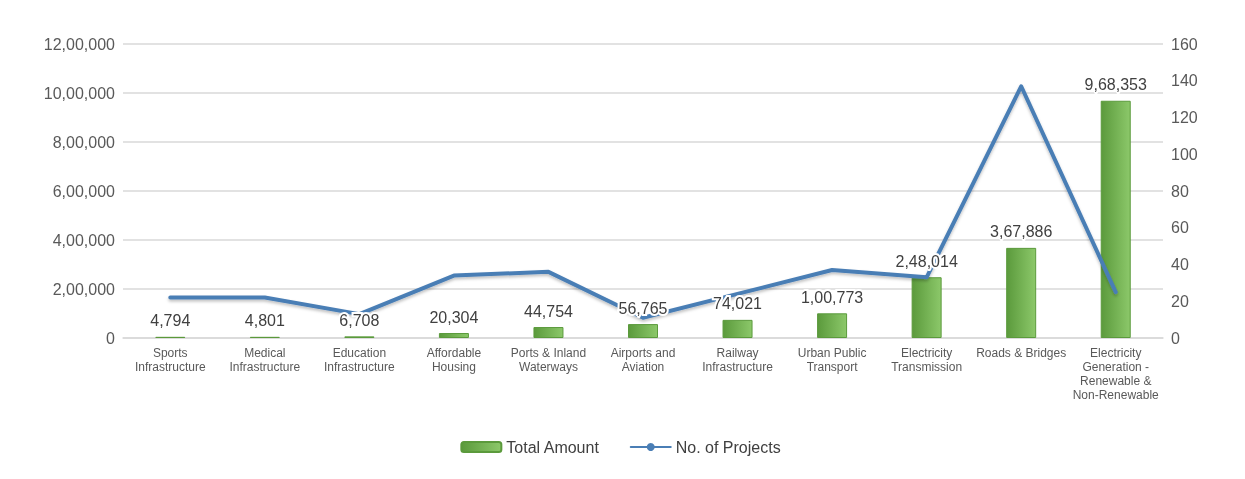 This screenshot has width=1245, height=479. What do you see at coordinates (728, 447) in the screenshot?
I see `legend-label: No. of Projects` at bounding box center [728, 447].